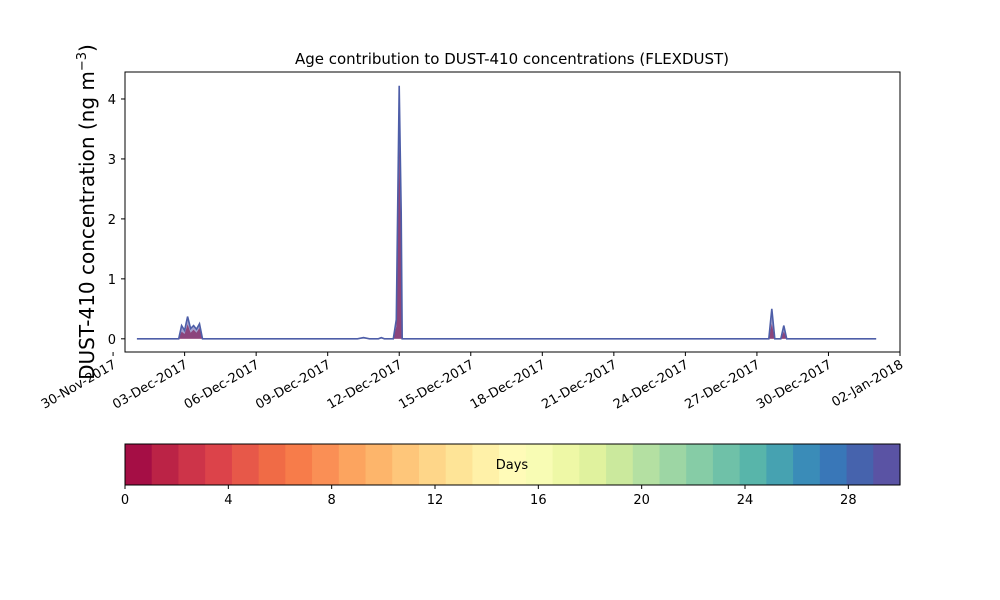 This screenshot has height=600, width=1000. I want to click on colorbar-tick-label: 16, so click(538, 500).